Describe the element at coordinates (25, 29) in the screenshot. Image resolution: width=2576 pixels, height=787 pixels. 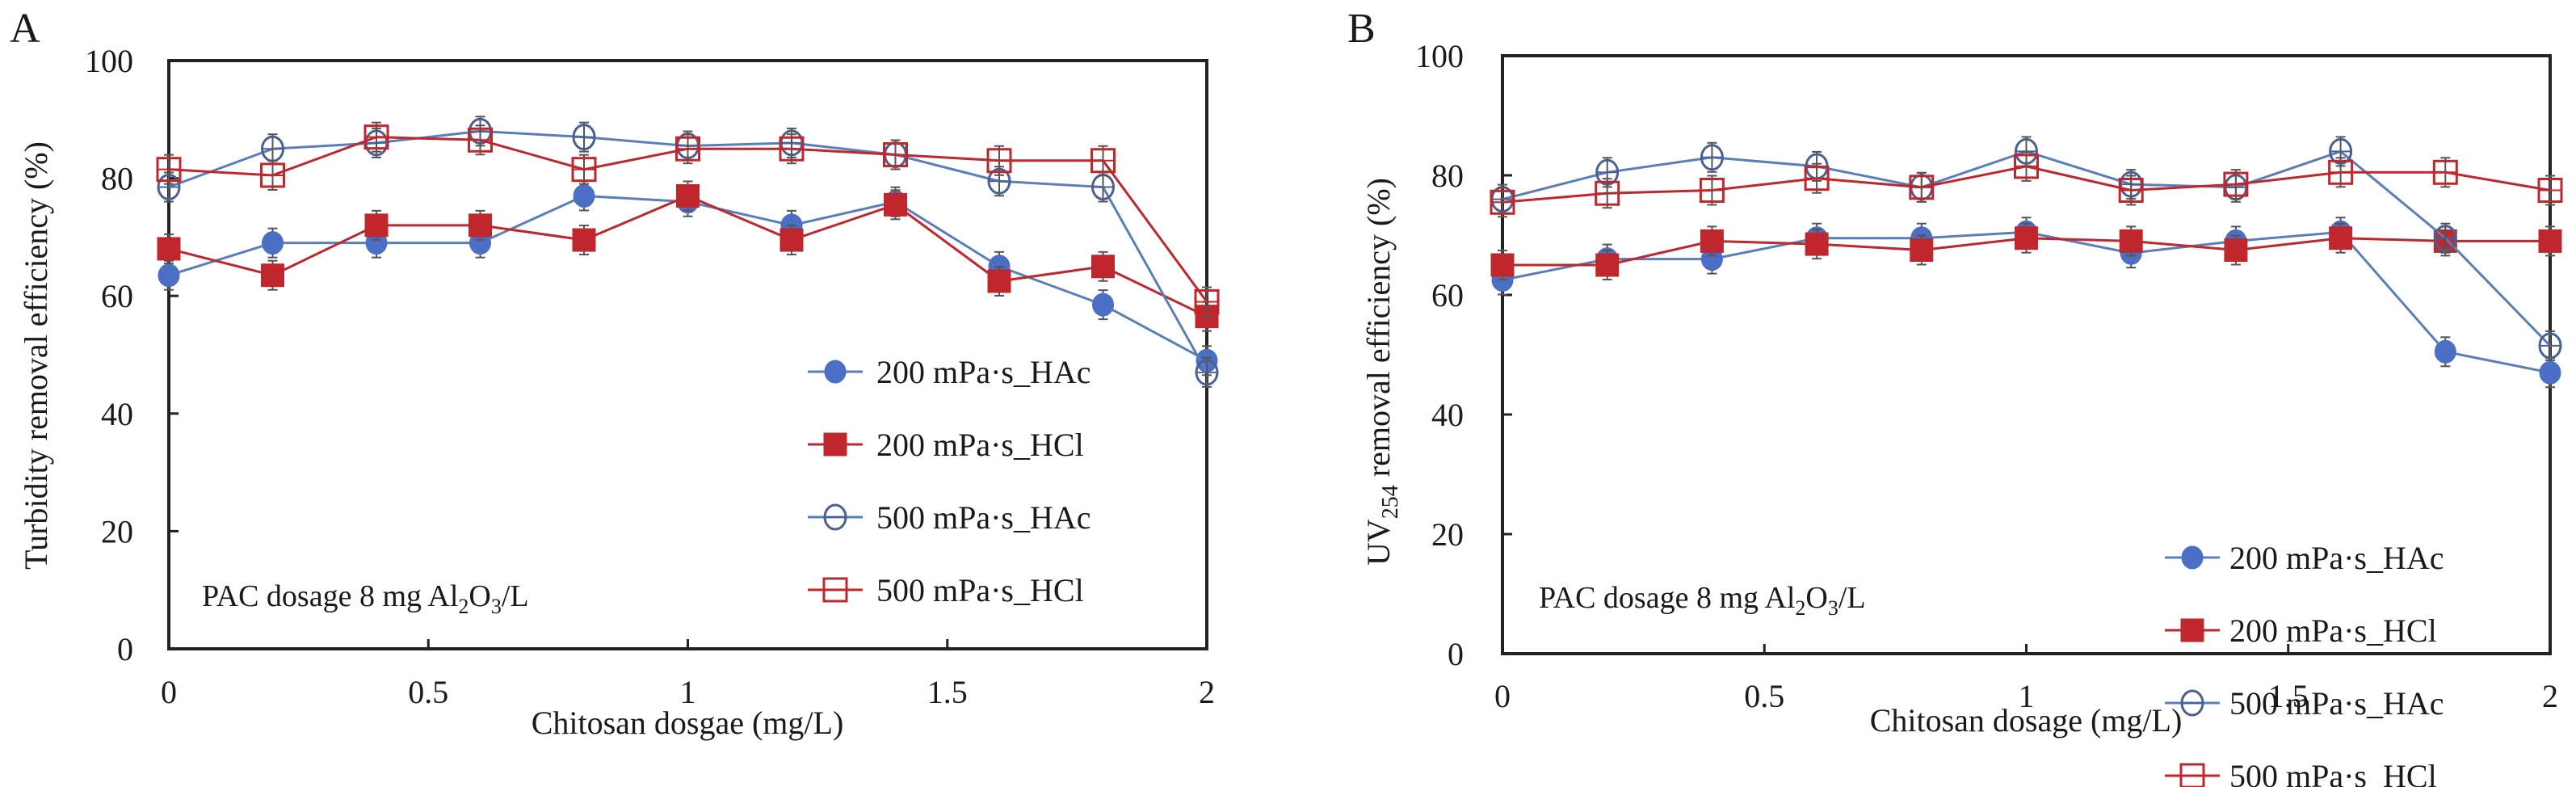
I see `panel-label-a: A` at that location.